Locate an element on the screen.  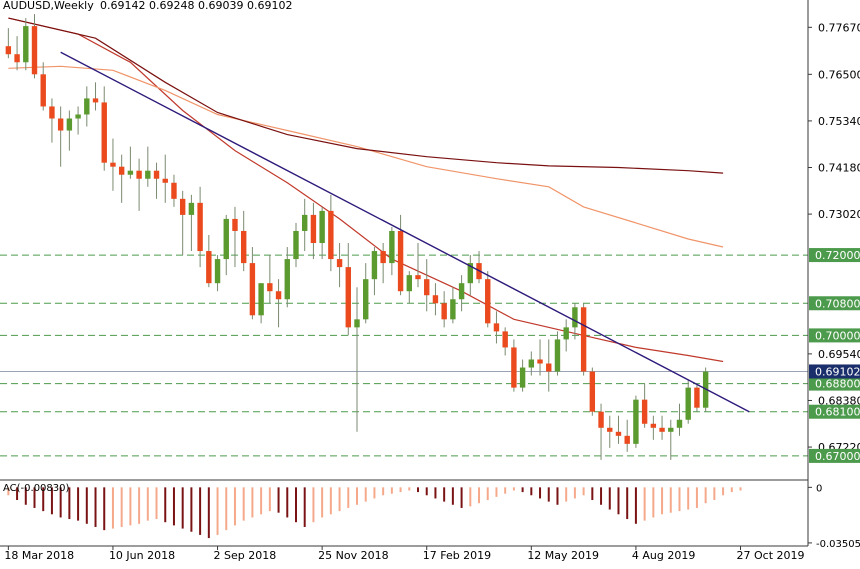
price-tick-label: 0.76500 is located at coordinates (839, 74).